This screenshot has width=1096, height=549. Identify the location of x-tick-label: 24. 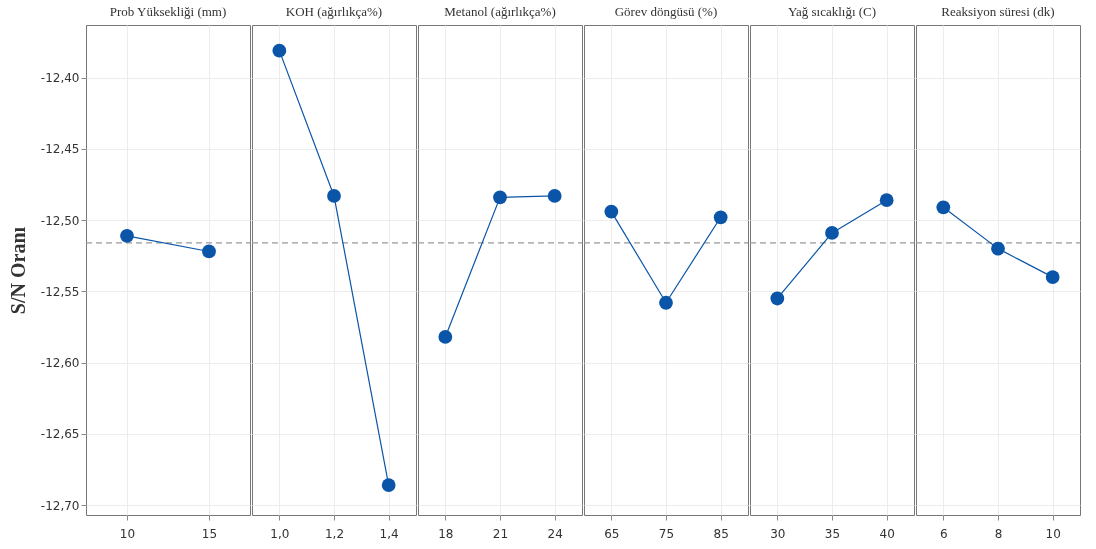
(555, 533).